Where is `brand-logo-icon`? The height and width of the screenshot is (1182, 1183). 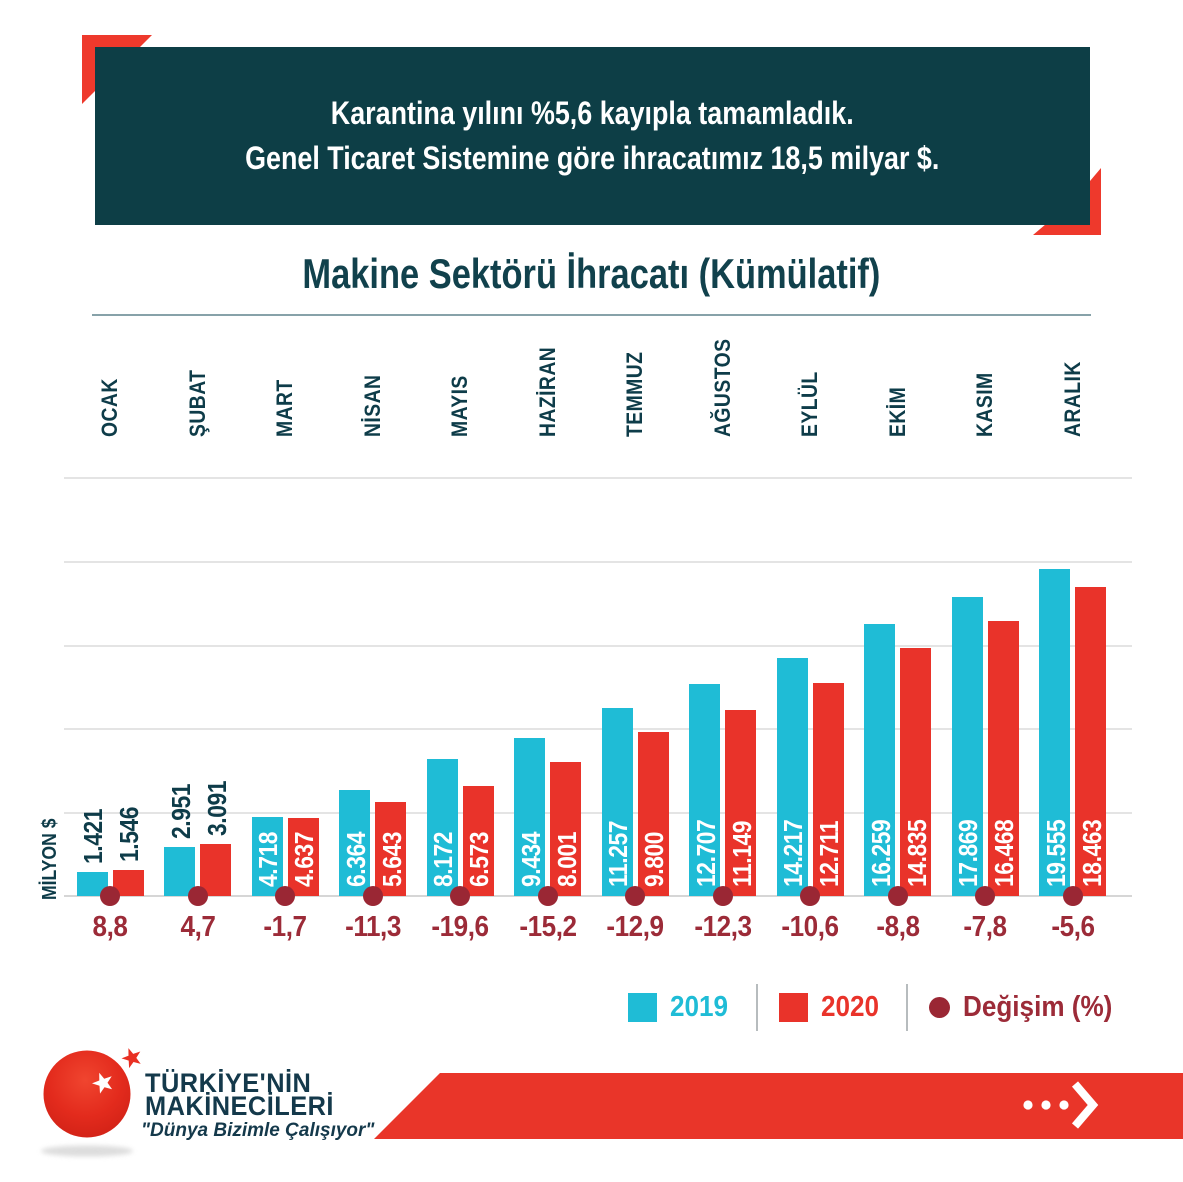
brand-logo-icon is located at coordinates (91, 1102).